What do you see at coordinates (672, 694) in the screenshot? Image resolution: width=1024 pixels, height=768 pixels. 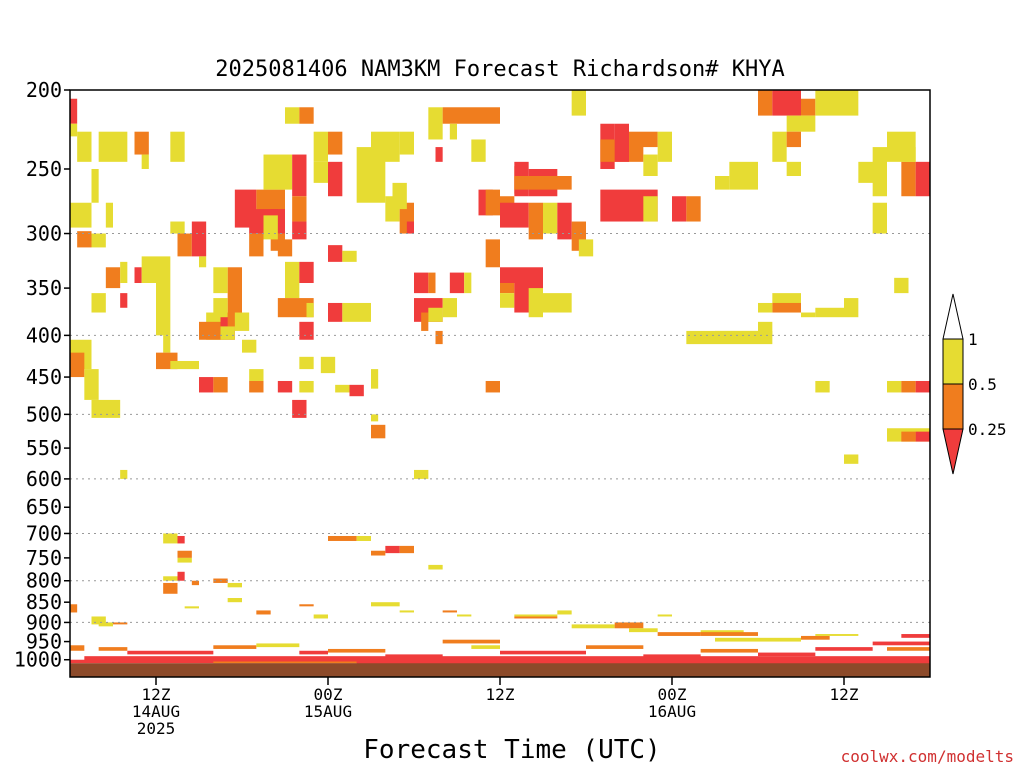 I see `x-tick-label: 00Z` at bounding box center [672, 694].